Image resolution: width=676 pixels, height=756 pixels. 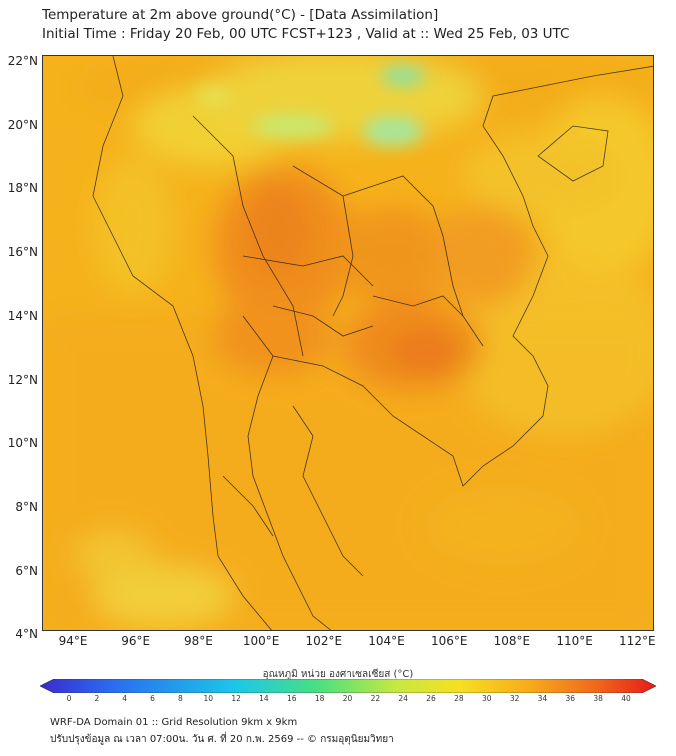 I want to click on lon-label: 110°E, so click(x=574, y=641).